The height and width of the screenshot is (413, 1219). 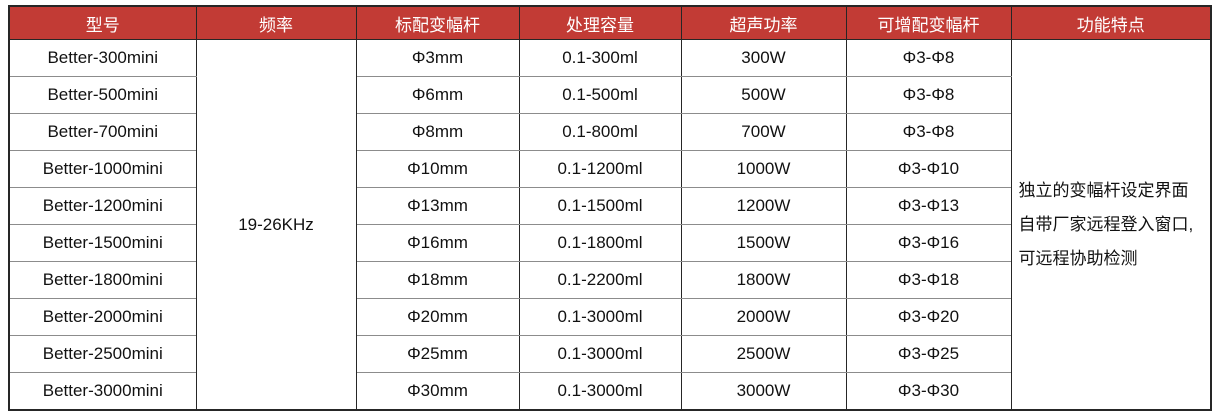 What do you see at coordinates (928, 243) in the screenshot?
I see `optional-horn-cell: Φ3-Φ16` at bounding box center [928, 243].